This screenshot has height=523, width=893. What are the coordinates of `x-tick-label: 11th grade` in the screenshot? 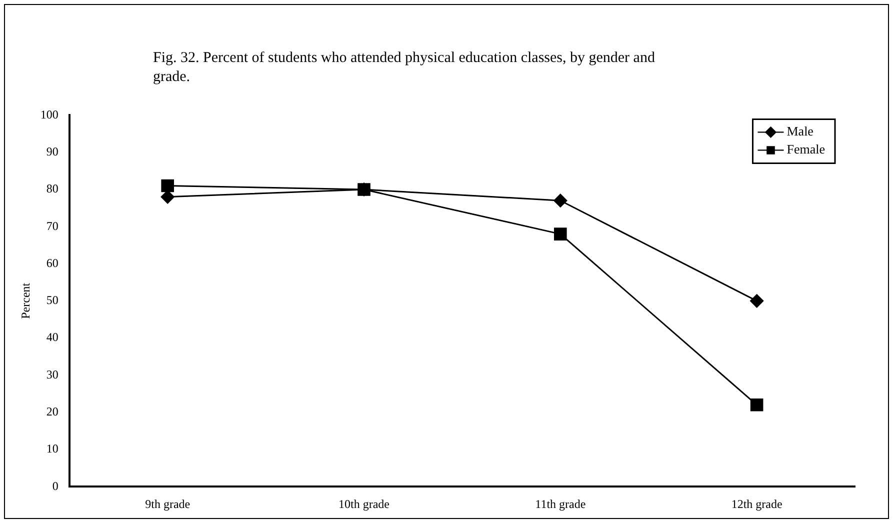 It's located at (560, 503).